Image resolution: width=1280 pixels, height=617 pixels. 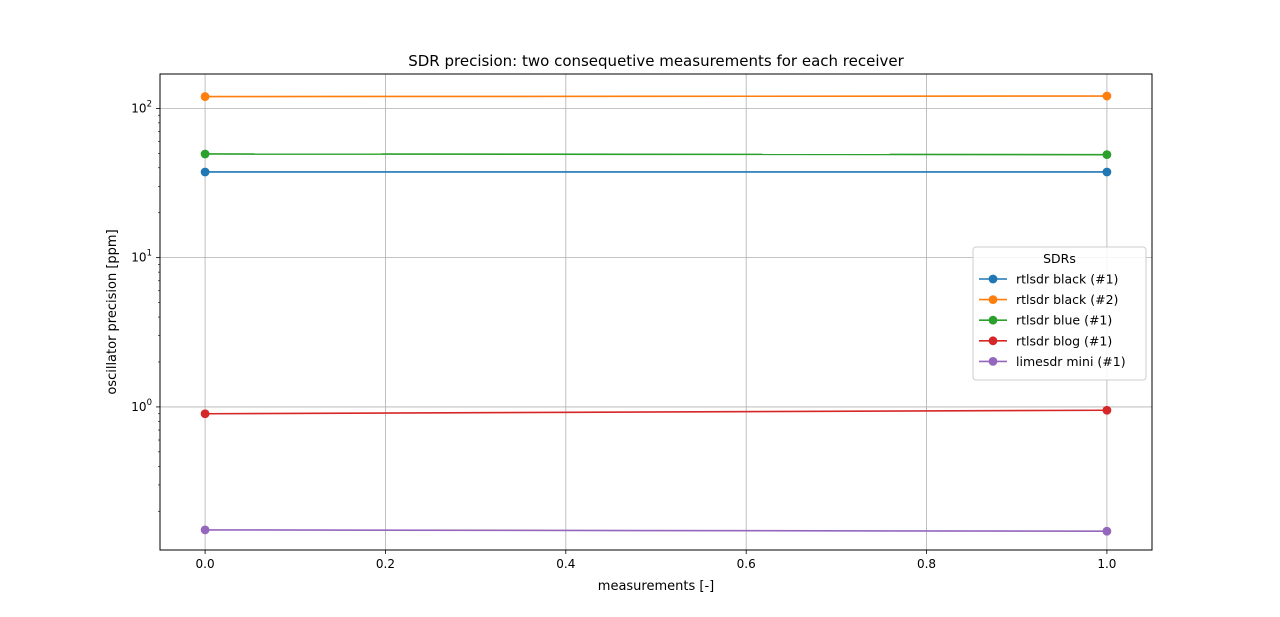 What do you see at coordinates (1064, 340) in the screenshot?
I see `legend-label-3: rtlsdr blog (#1)` at bounding box center [1064, 340].